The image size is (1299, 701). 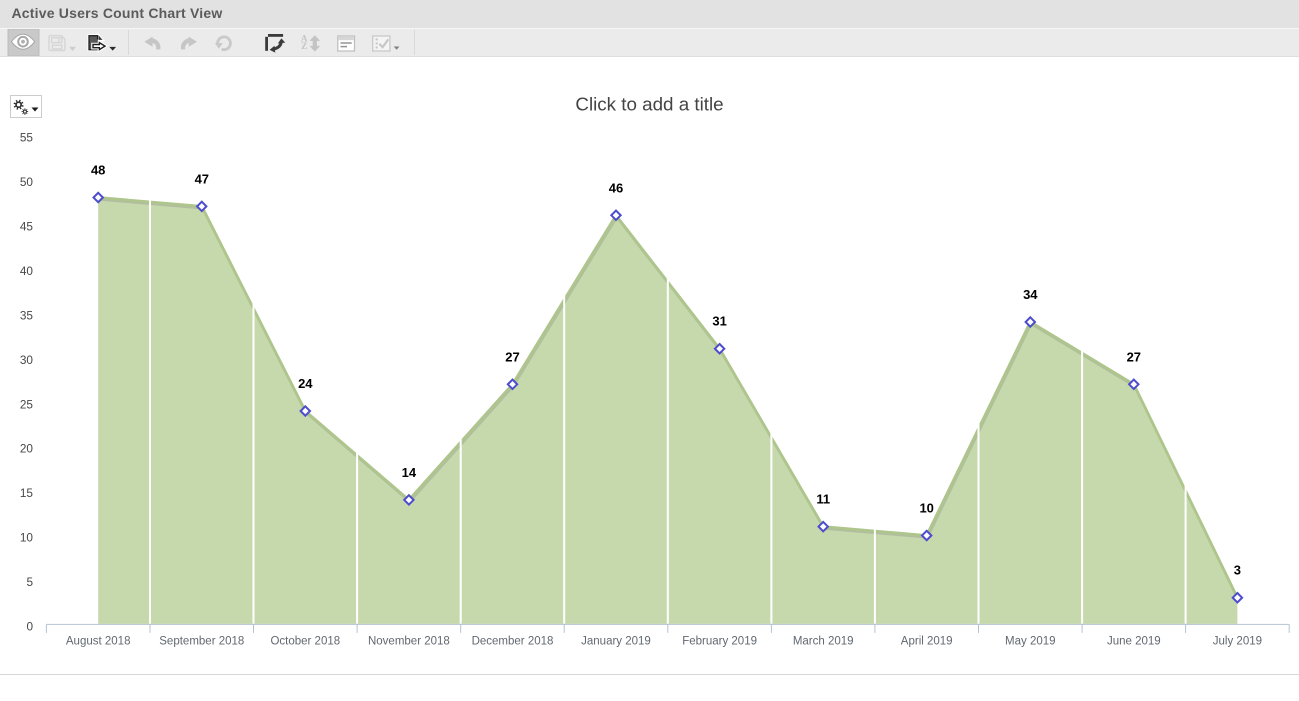 I want to click on svg-text: 30, so click(x=27, y=360).